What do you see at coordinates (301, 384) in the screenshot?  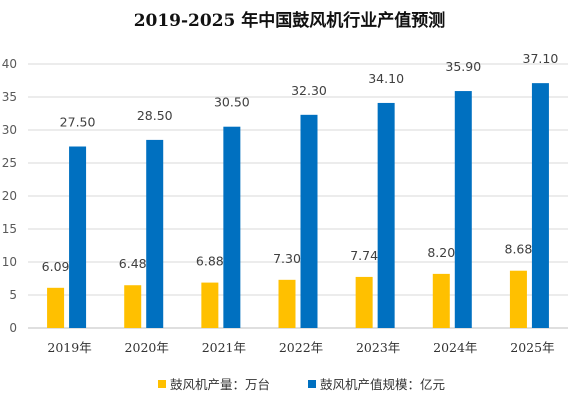 I see `legend: 鼓风机产量：万台 鼓风机产值规模：亿元` at bounding box center [301, 384].